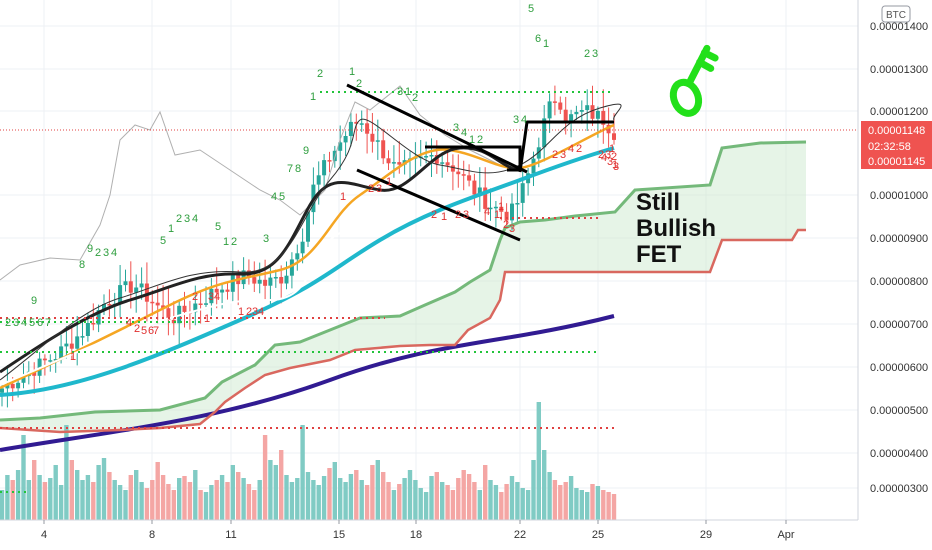  I want to click on y-tick-label: 0.00000500, so click(899, 411).